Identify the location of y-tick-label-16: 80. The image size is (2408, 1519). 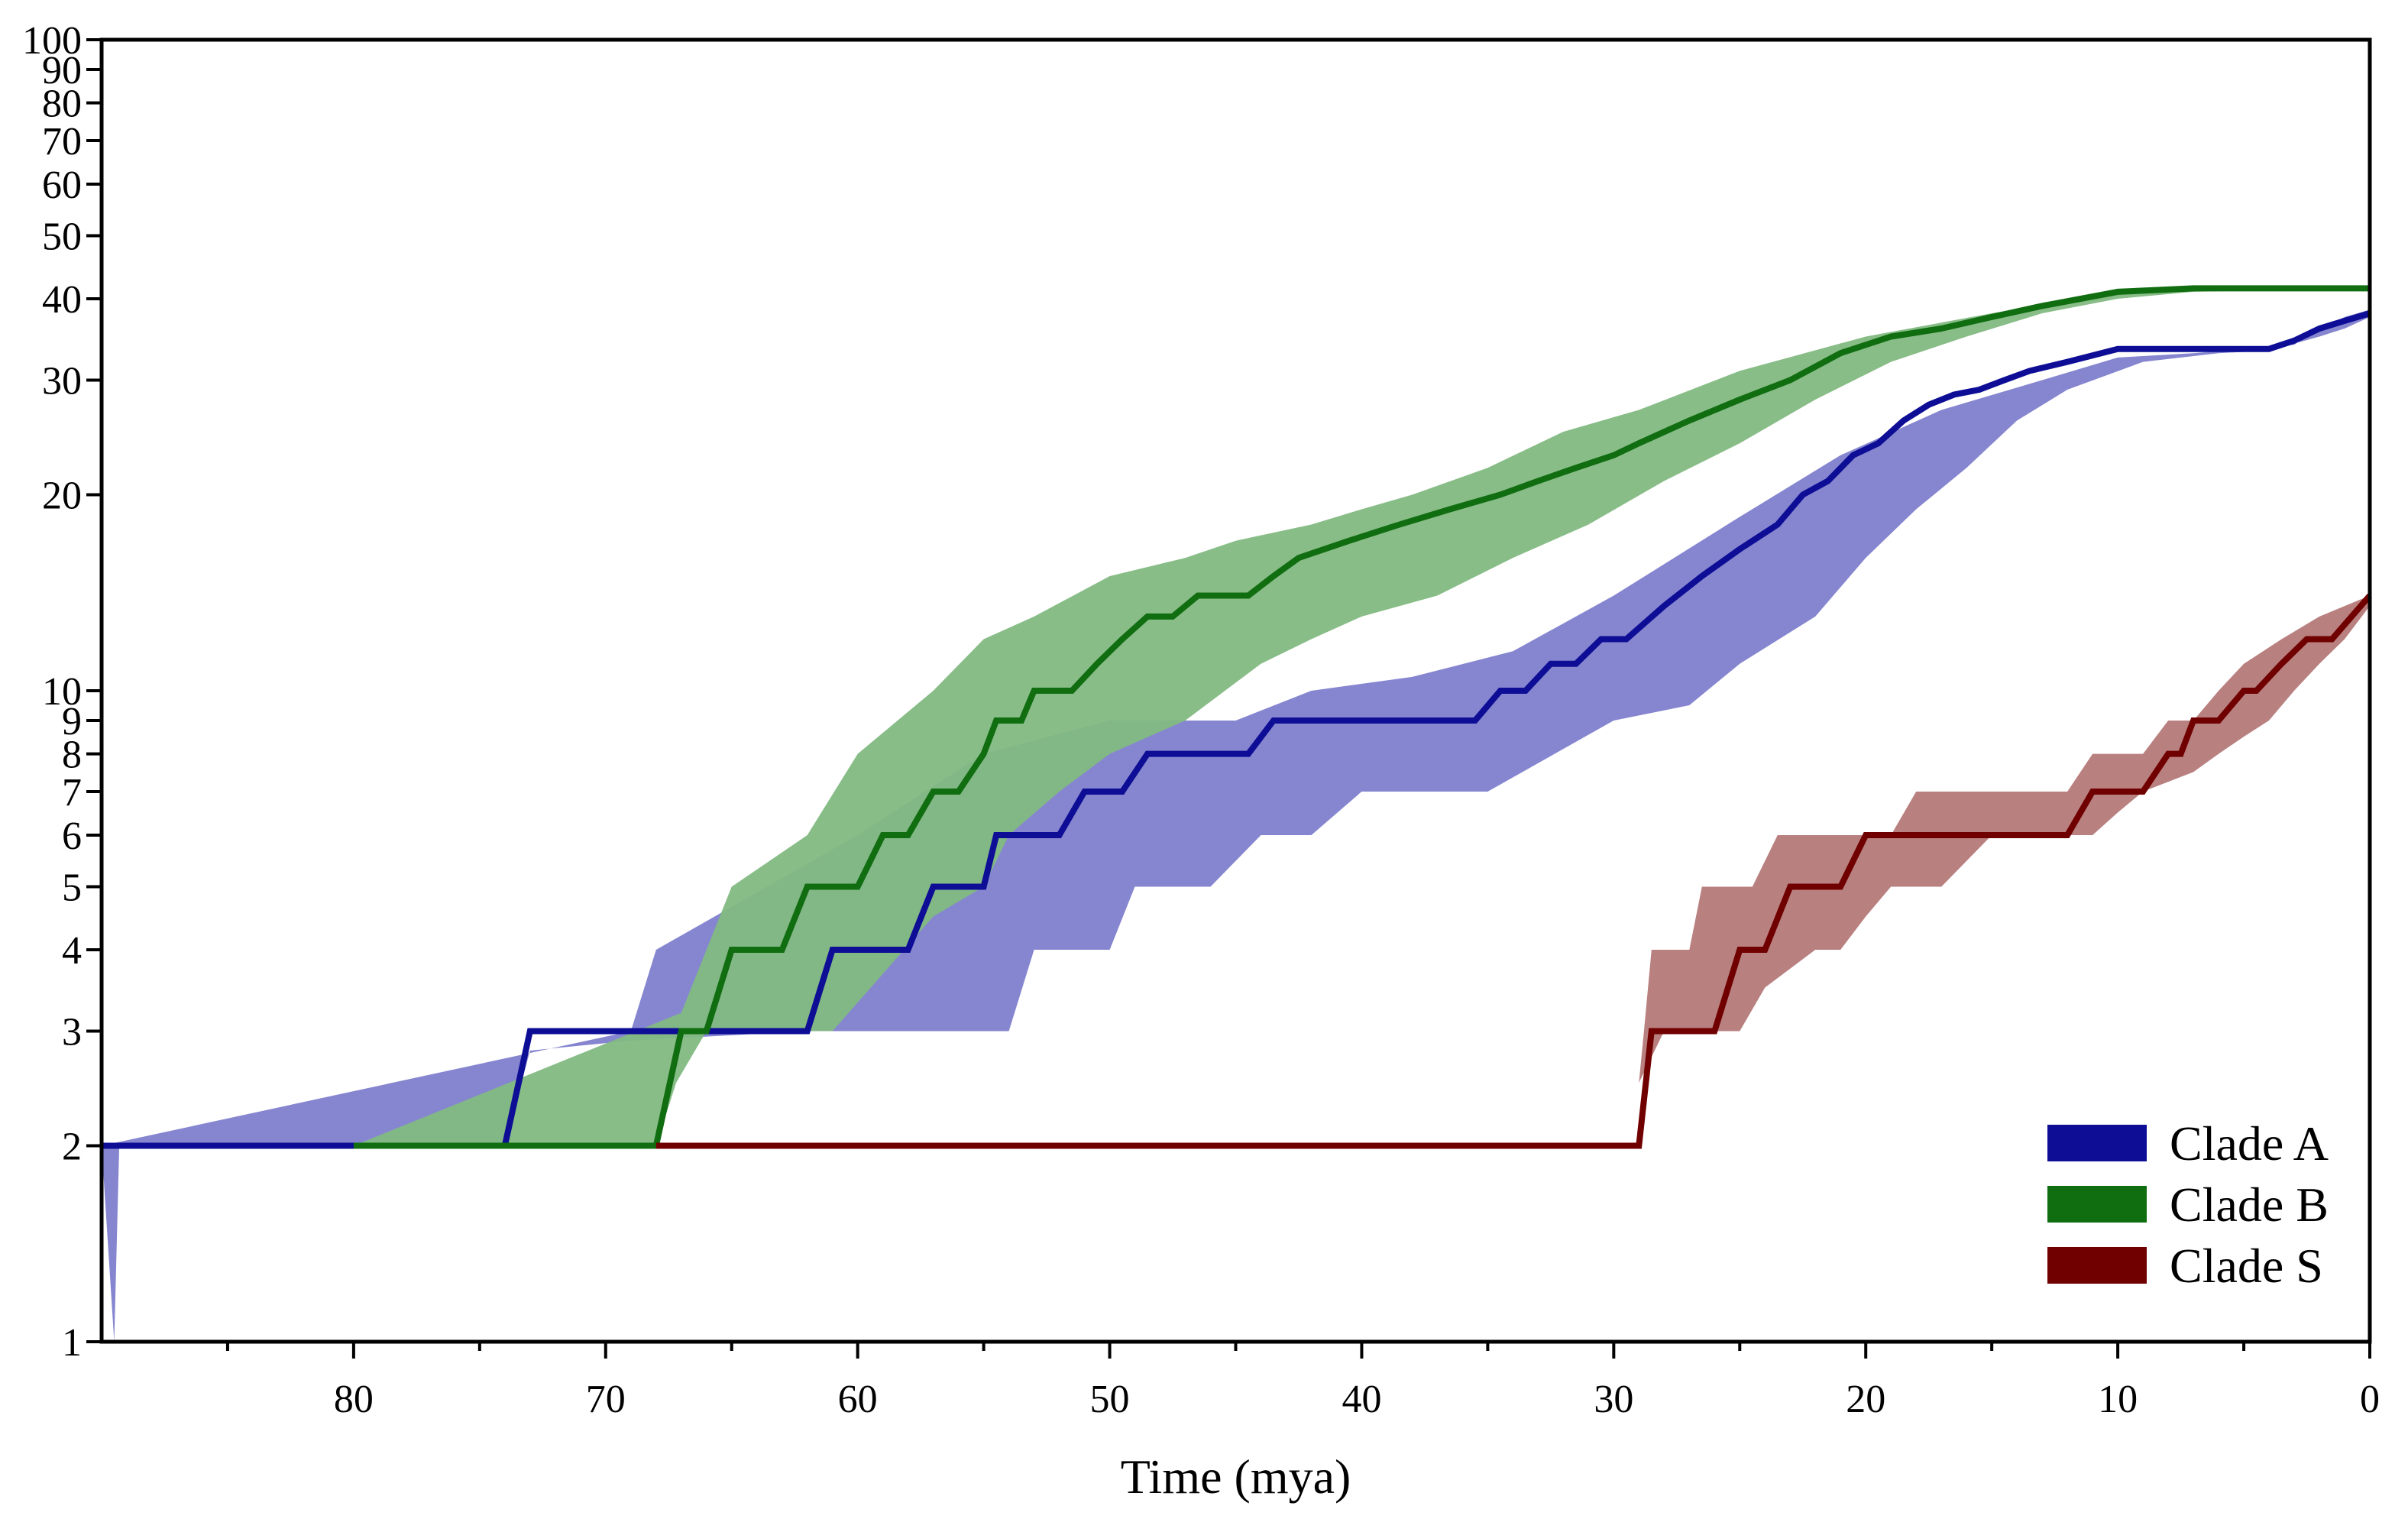
(62, 104).